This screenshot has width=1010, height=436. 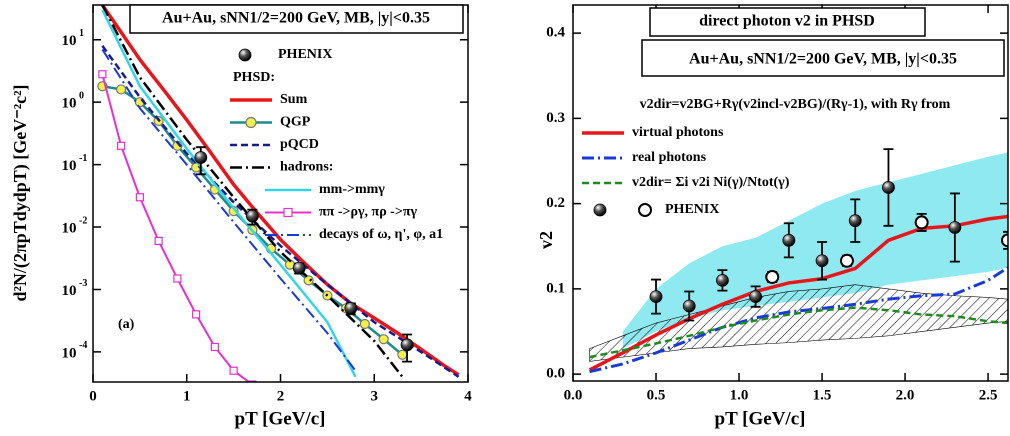 I want to click on band, so click(x=798, y=323).